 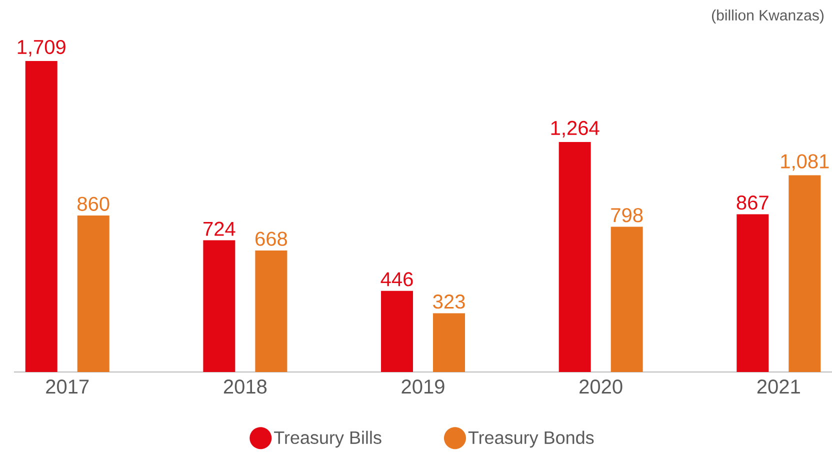 What do you see at coordinates (601, 387) in the screenshot?
I see `x-tick-label: 2020` at bounding box center [601, 387].